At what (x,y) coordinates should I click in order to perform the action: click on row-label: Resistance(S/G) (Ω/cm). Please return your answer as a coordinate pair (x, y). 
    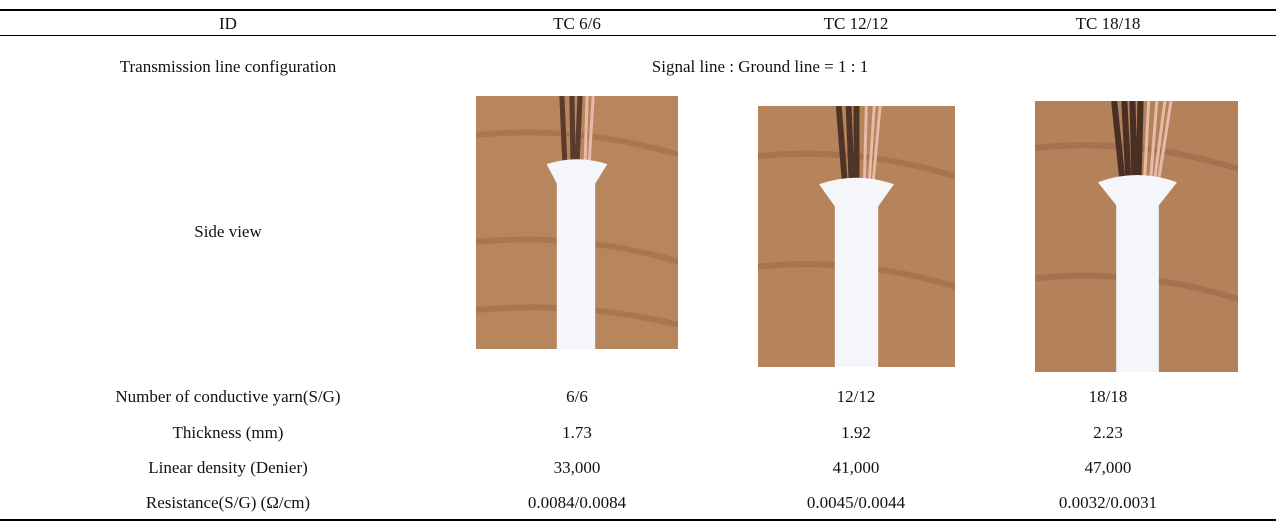
    Looking at the image, I should click on (228, 502).